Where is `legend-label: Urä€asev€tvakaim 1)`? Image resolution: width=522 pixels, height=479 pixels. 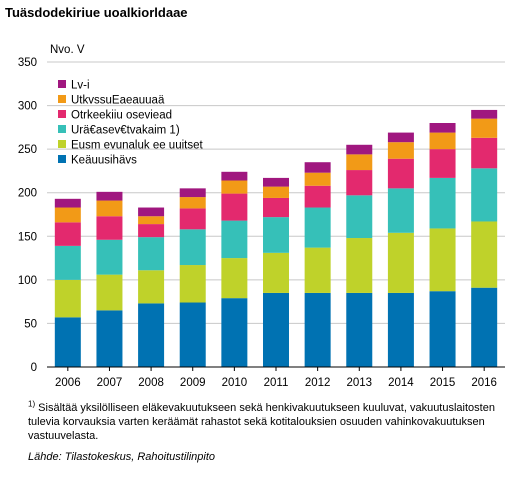
legend-label: Urä€asev€tvakaim 1) is located at coordinates (125, 131).